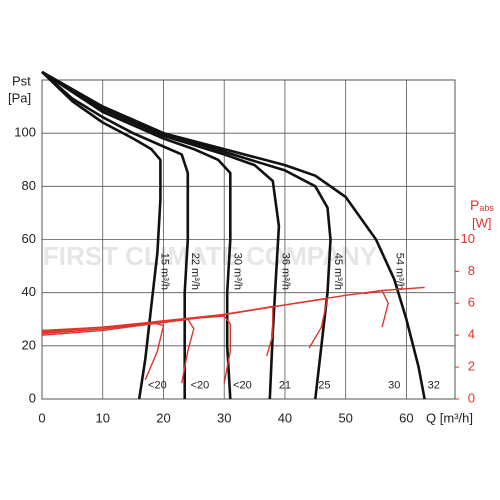  I want to click on curve-label: 45 m³/h, so click(338, 271).